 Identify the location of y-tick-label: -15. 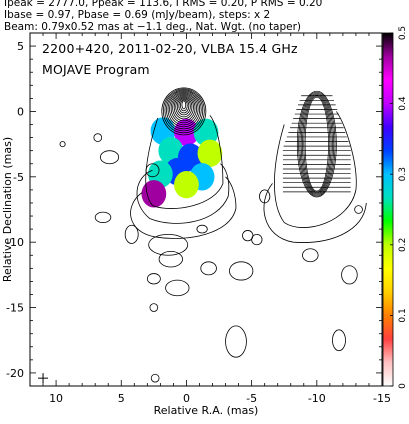
(15, 308).